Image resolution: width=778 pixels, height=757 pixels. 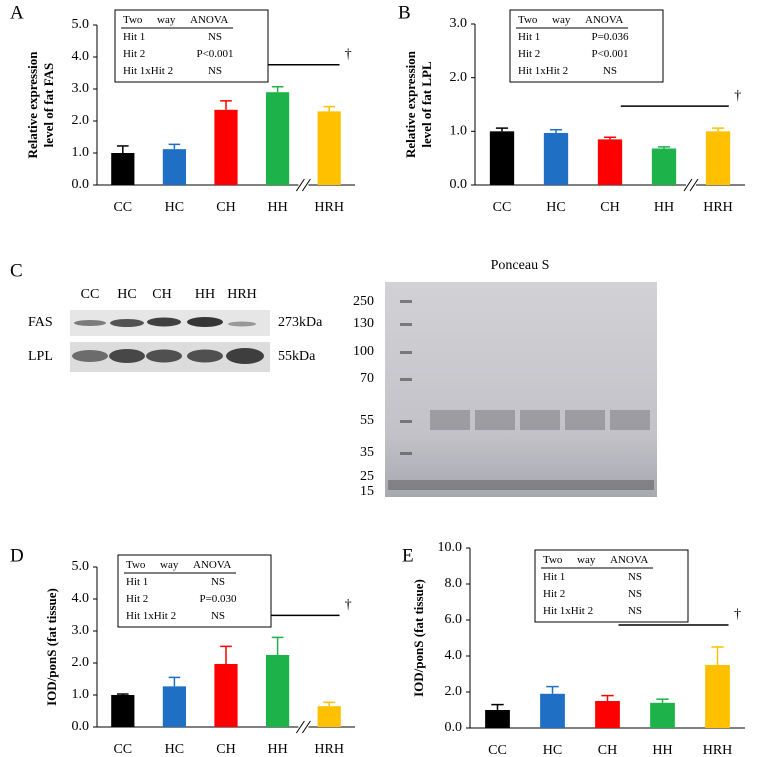 What do you see at coordinates (554, 577) in the screenshot?
I see `anova-term: Hit 1` at bounding box center [554, 577].